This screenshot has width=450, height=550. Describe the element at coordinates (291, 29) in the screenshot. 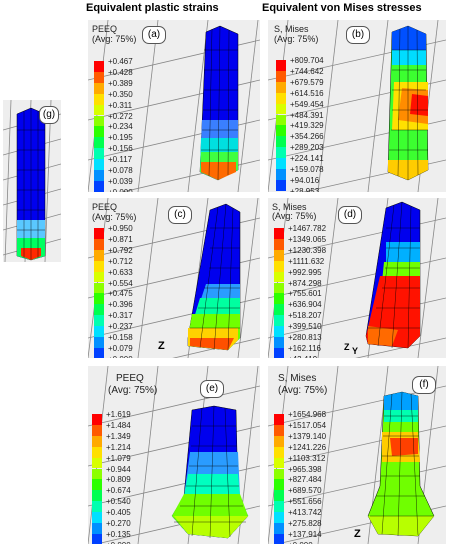

I see `panel-b-legend-title: S, Mises` at that location.